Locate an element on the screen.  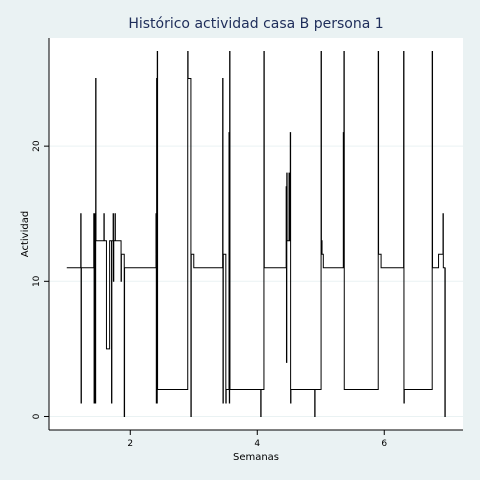
x-axis-label: Semanas is located at coordinates (256, 457).